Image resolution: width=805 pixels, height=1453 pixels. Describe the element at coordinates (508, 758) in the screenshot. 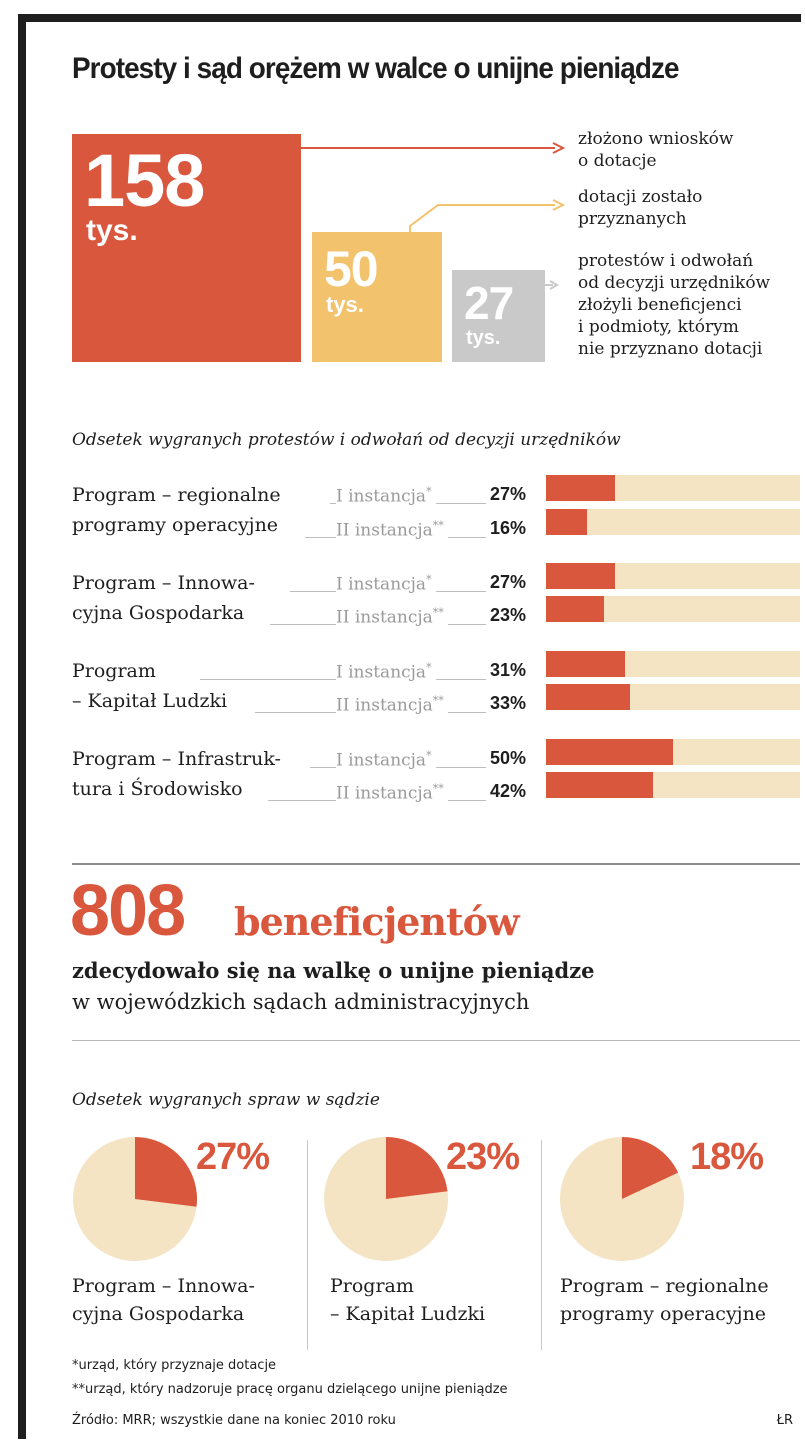

I see `row-percent: 50%` at that location.